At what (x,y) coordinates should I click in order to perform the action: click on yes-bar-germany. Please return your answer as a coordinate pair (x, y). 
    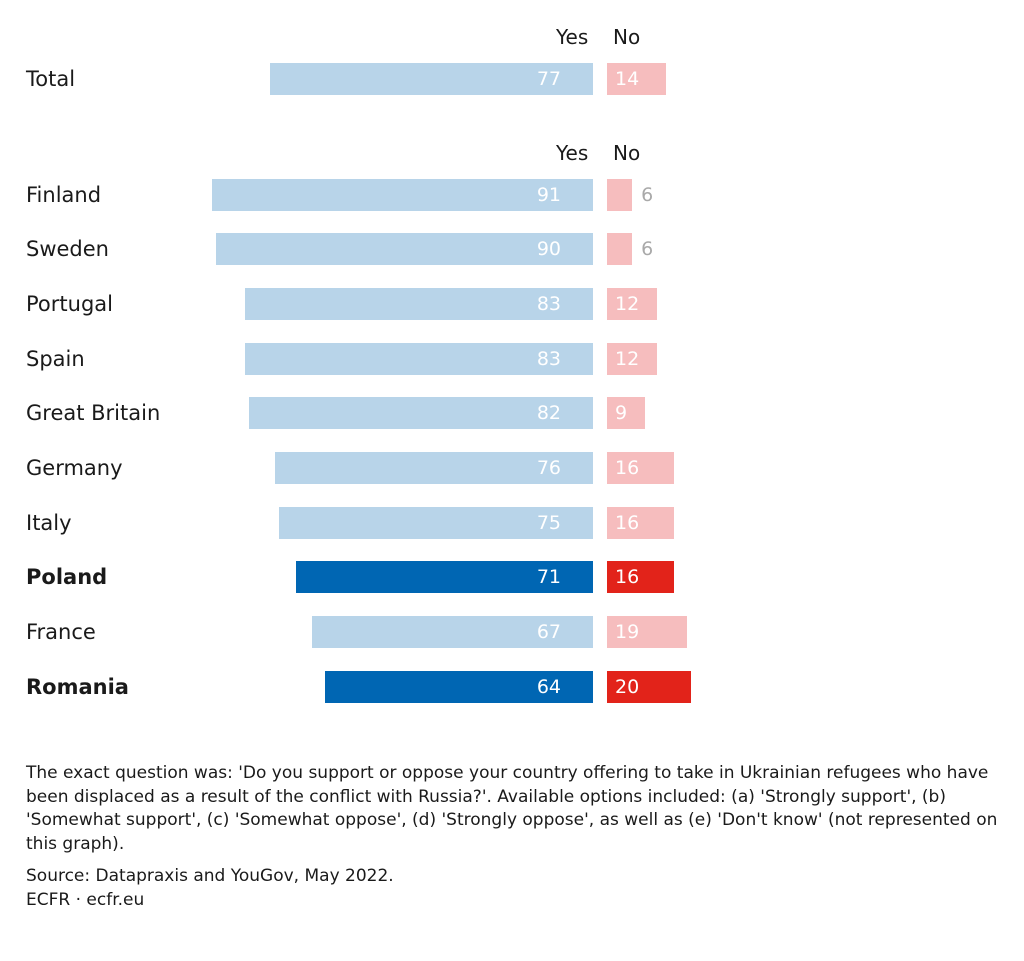
    Looking at the image, I should click on (433, 468).